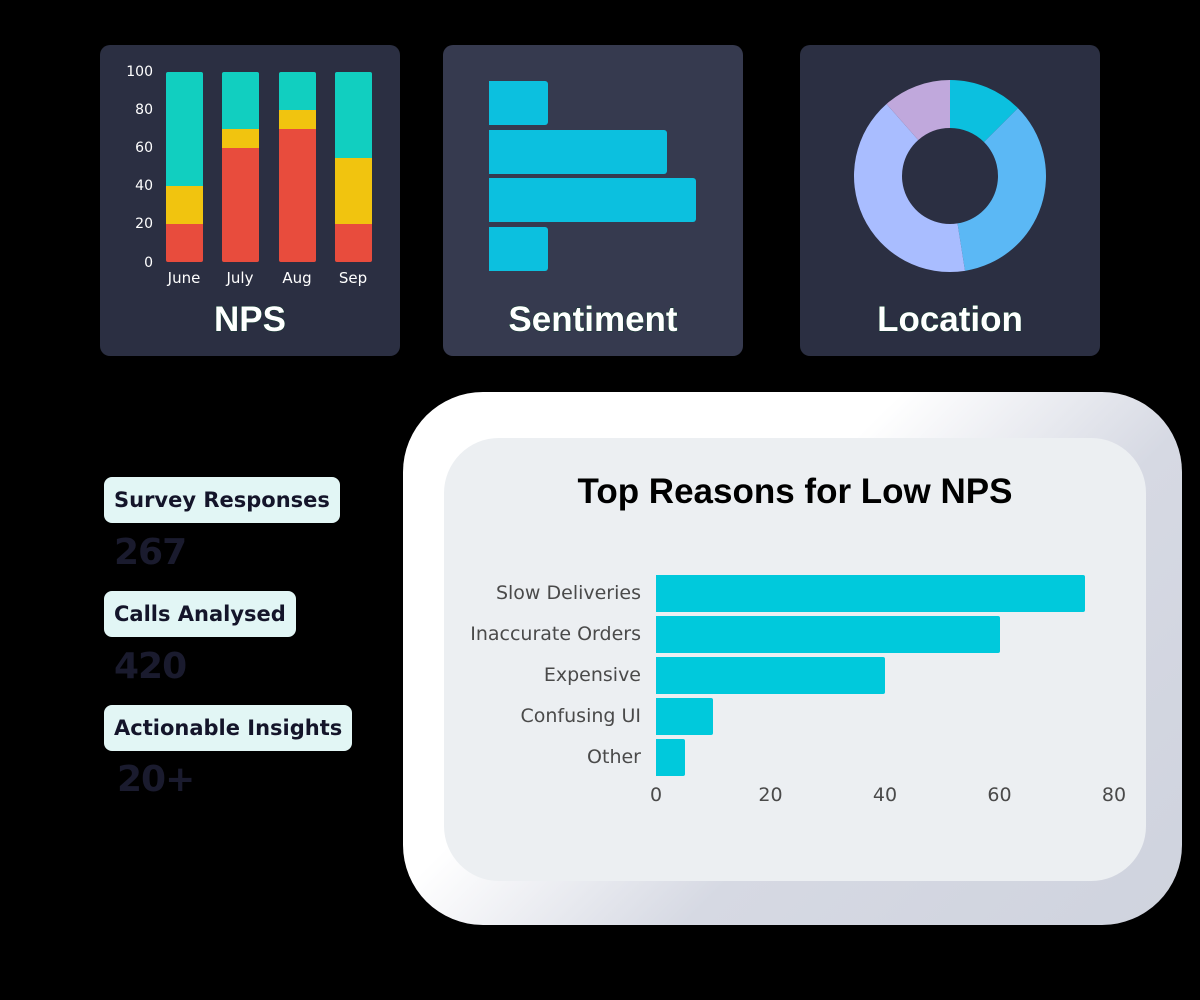  What do you see at coordinates (1114, 795) in the screenshot?
I see `x-tick: 80` at bounding box center [1114, 795].